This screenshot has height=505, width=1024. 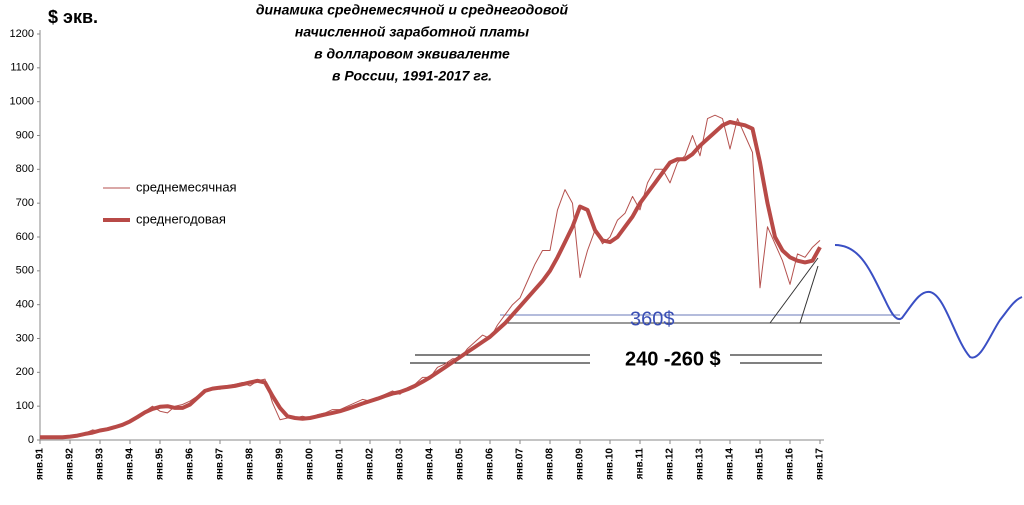 What do you see at coordinates (73, 17) in the screenshot?
I see `y-axis-label: $ экв.` at bounding box center [73, 17].